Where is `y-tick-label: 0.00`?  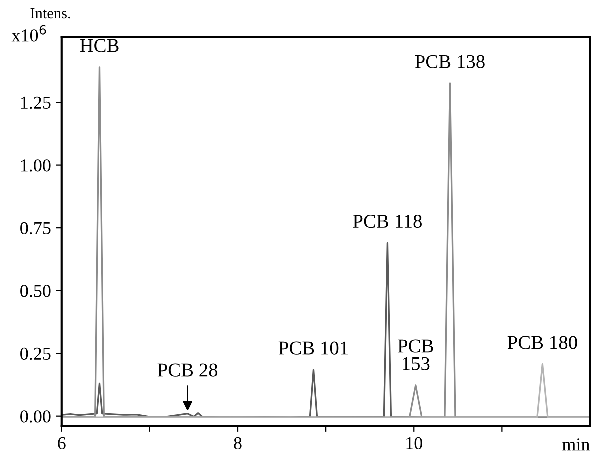 y-tick-label: 0.00 is located at coordinates (35, 416).